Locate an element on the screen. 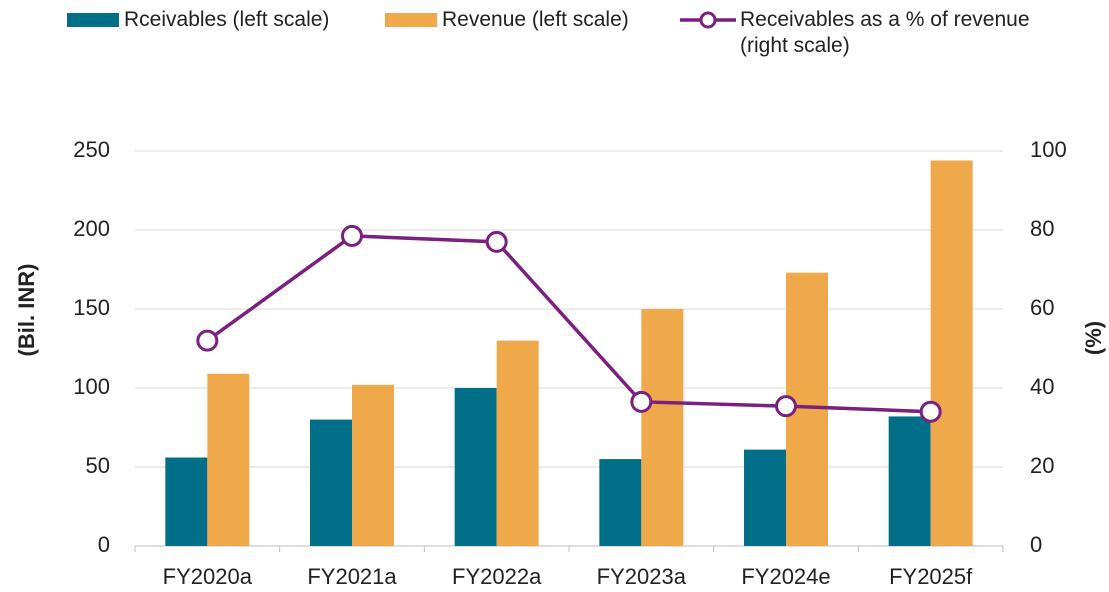 This screenshot has height=592, width=1109. y-axis-label: (Bil. INR) is located at coordinates (26, 310).